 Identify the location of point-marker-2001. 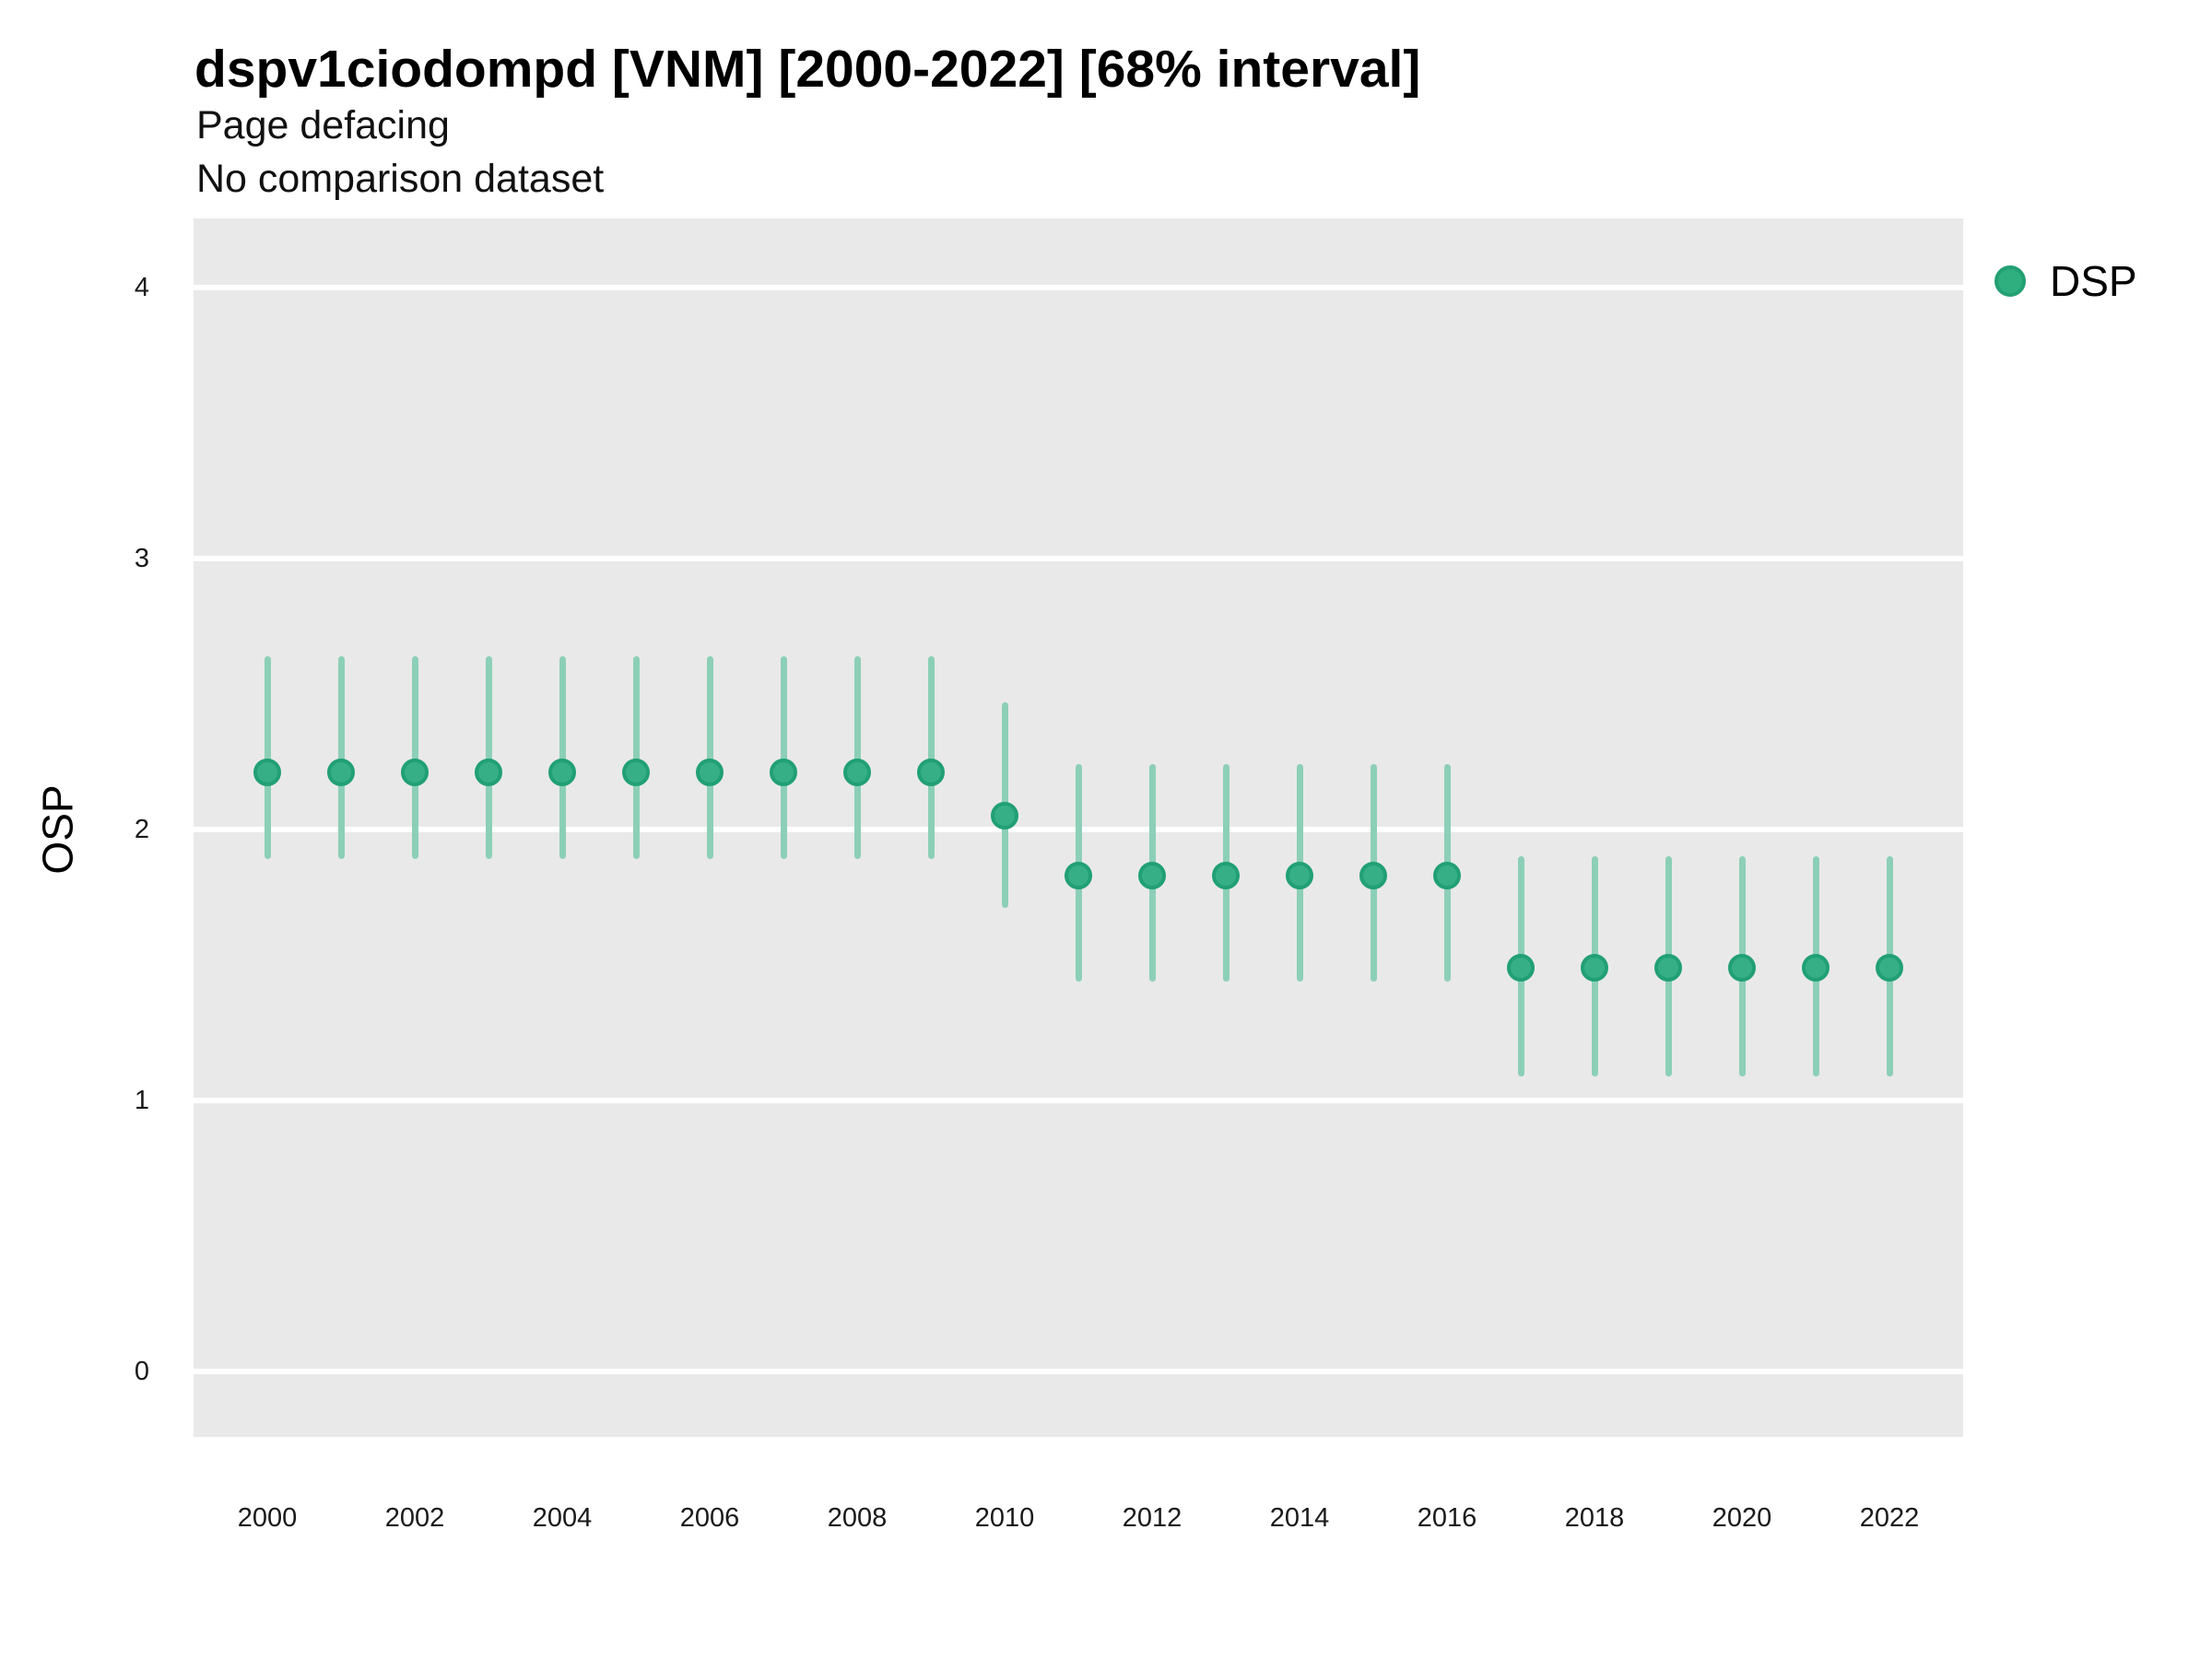
(341, 773).